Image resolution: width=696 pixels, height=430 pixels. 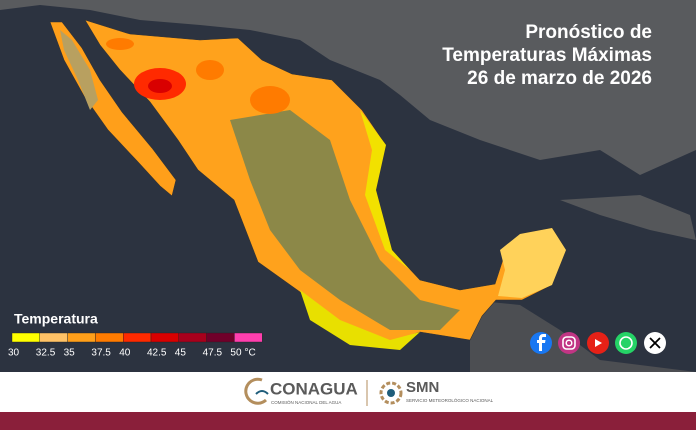 What do you see at coordinates (101, 353) in the screenshot?
I see `legend-label: 37.5` at bounding box center [101, 353].